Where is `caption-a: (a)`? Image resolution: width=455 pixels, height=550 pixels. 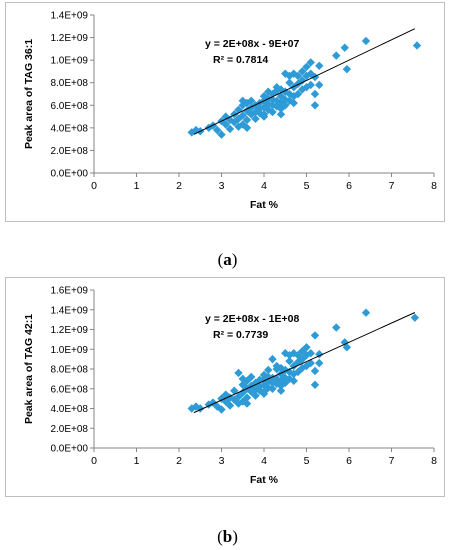 caption-a: (a) is located at coordinates (227, 260).